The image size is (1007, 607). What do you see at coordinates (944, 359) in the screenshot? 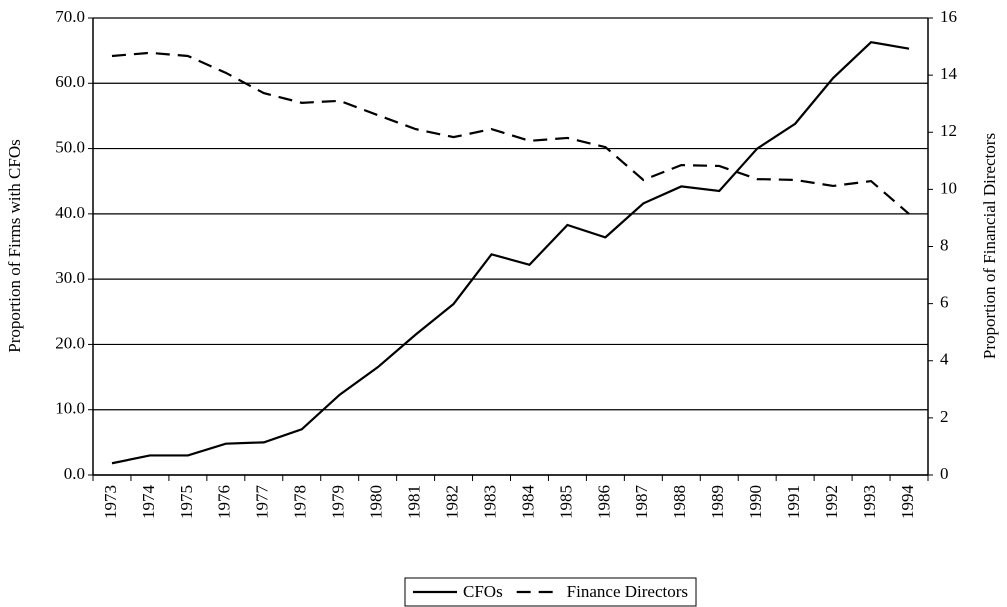
I see `y2-tick-label: 4` at bounding box center [944, 359].